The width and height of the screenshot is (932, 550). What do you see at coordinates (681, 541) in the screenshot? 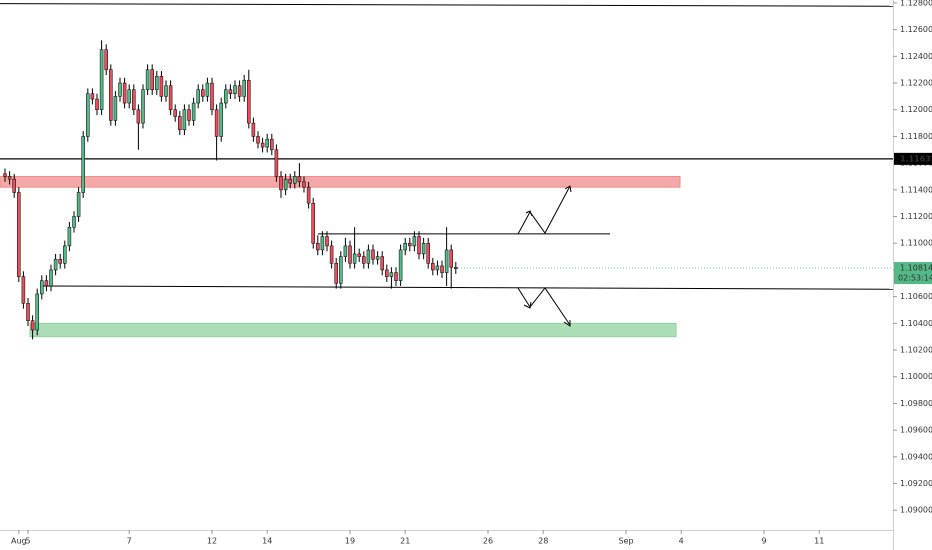
I see `x-tick-label: 4` at bounding box center [681, 541].